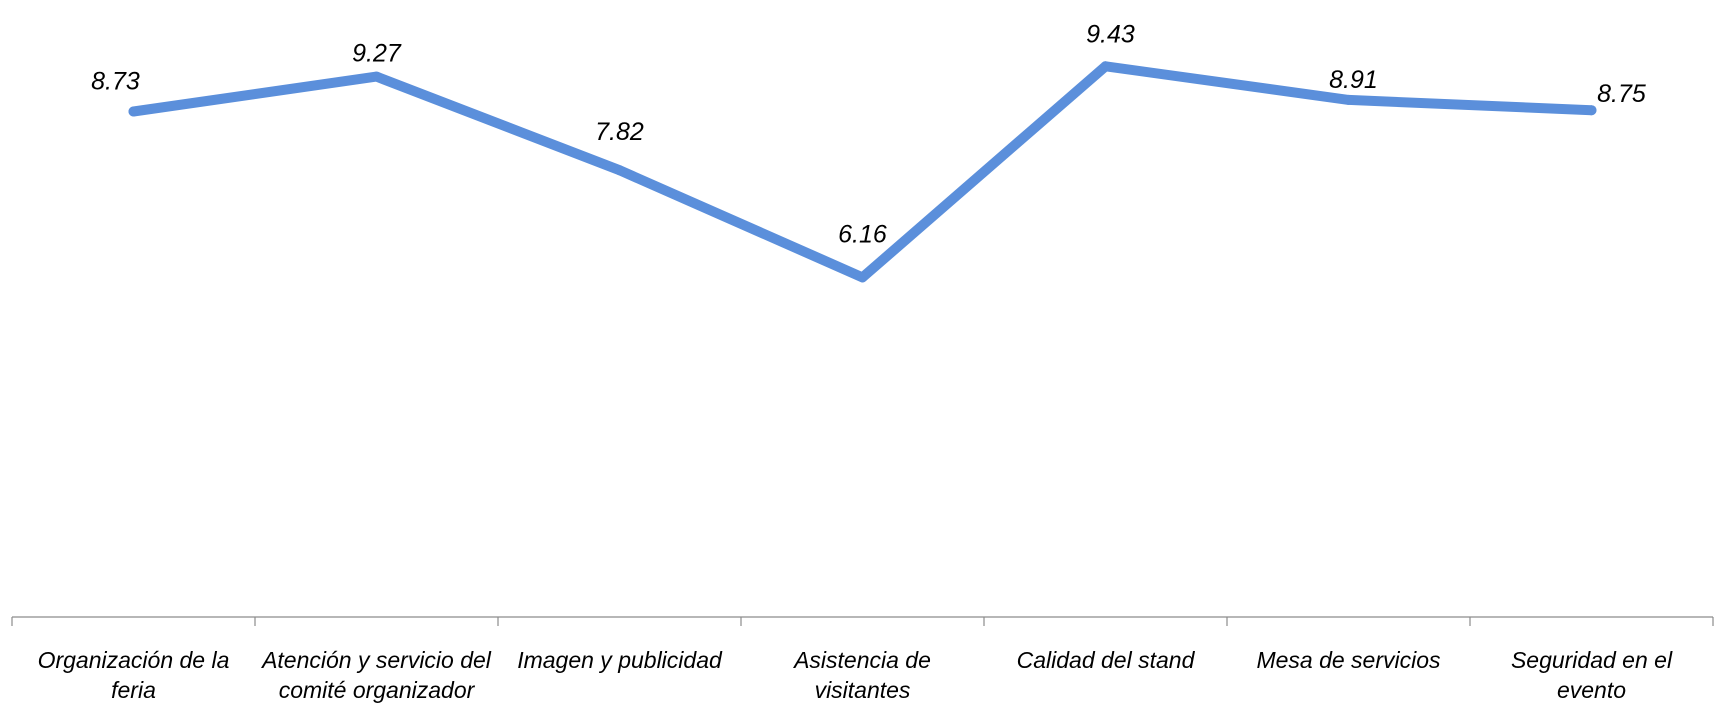  I want to click on data-label: 8.75, so click(1621, 94).